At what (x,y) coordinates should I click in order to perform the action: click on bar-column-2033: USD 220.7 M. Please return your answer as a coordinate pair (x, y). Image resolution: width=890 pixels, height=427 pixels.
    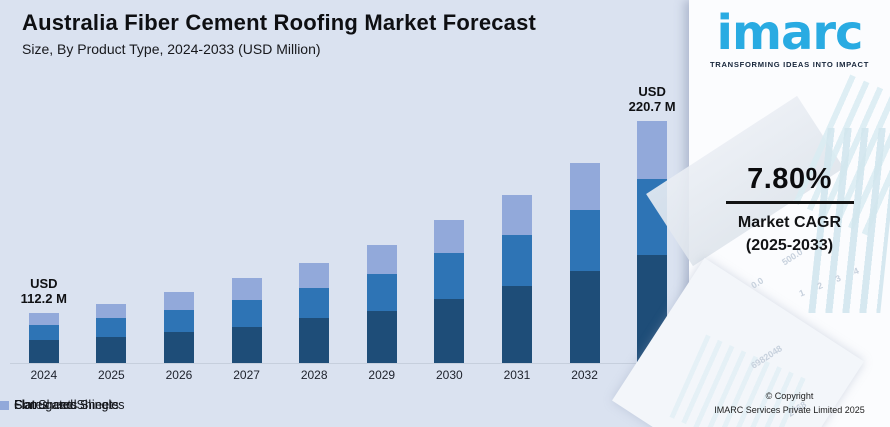
    Looking at the image, I should click on (652, 223).